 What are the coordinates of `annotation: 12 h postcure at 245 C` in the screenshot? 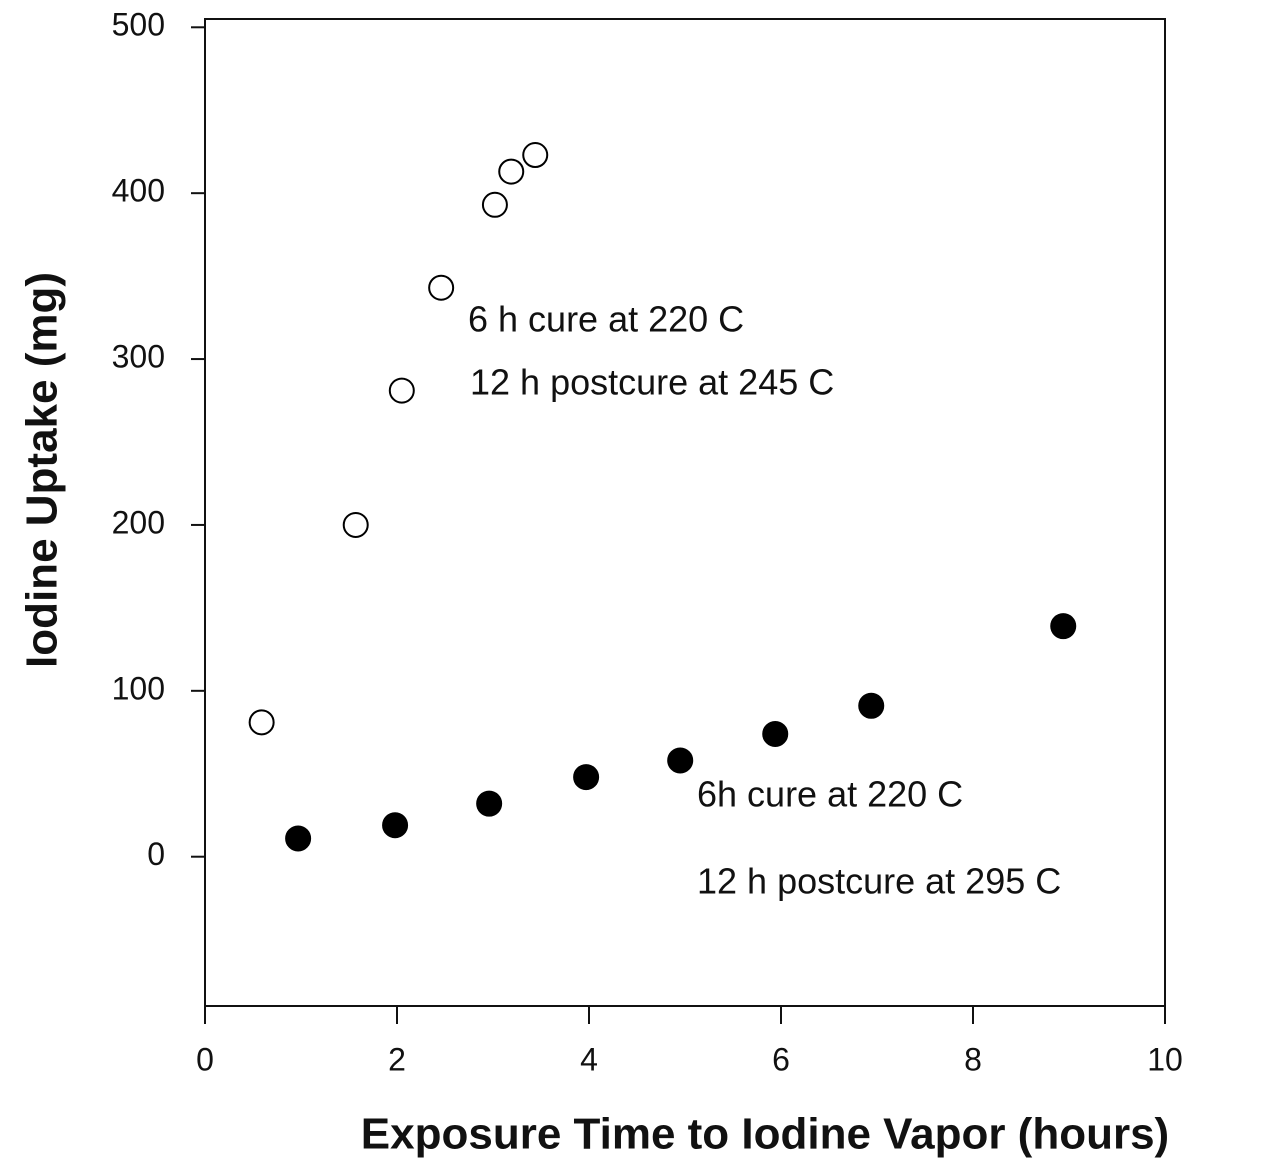 It's located at (652, 382).